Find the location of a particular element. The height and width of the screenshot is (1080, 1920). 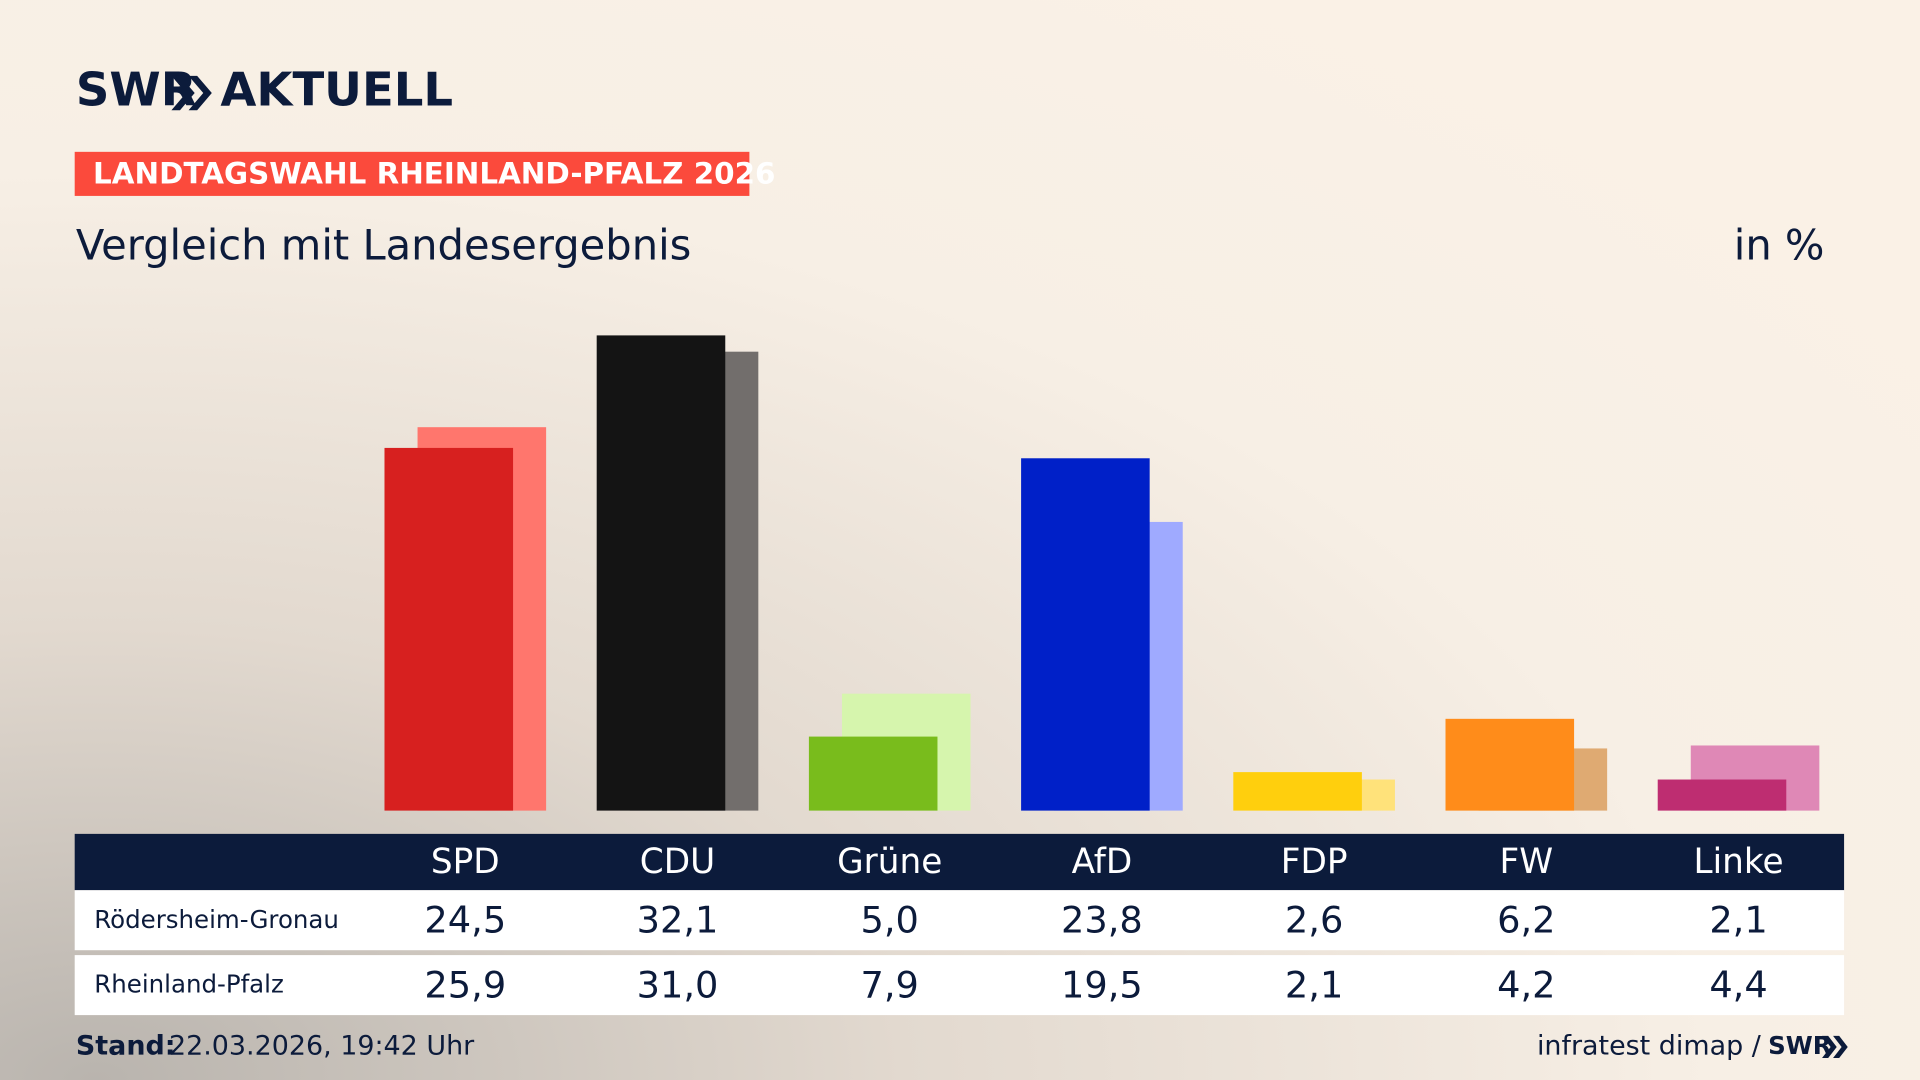

value-label: 23,8 is located at coordinates (1102, 920).